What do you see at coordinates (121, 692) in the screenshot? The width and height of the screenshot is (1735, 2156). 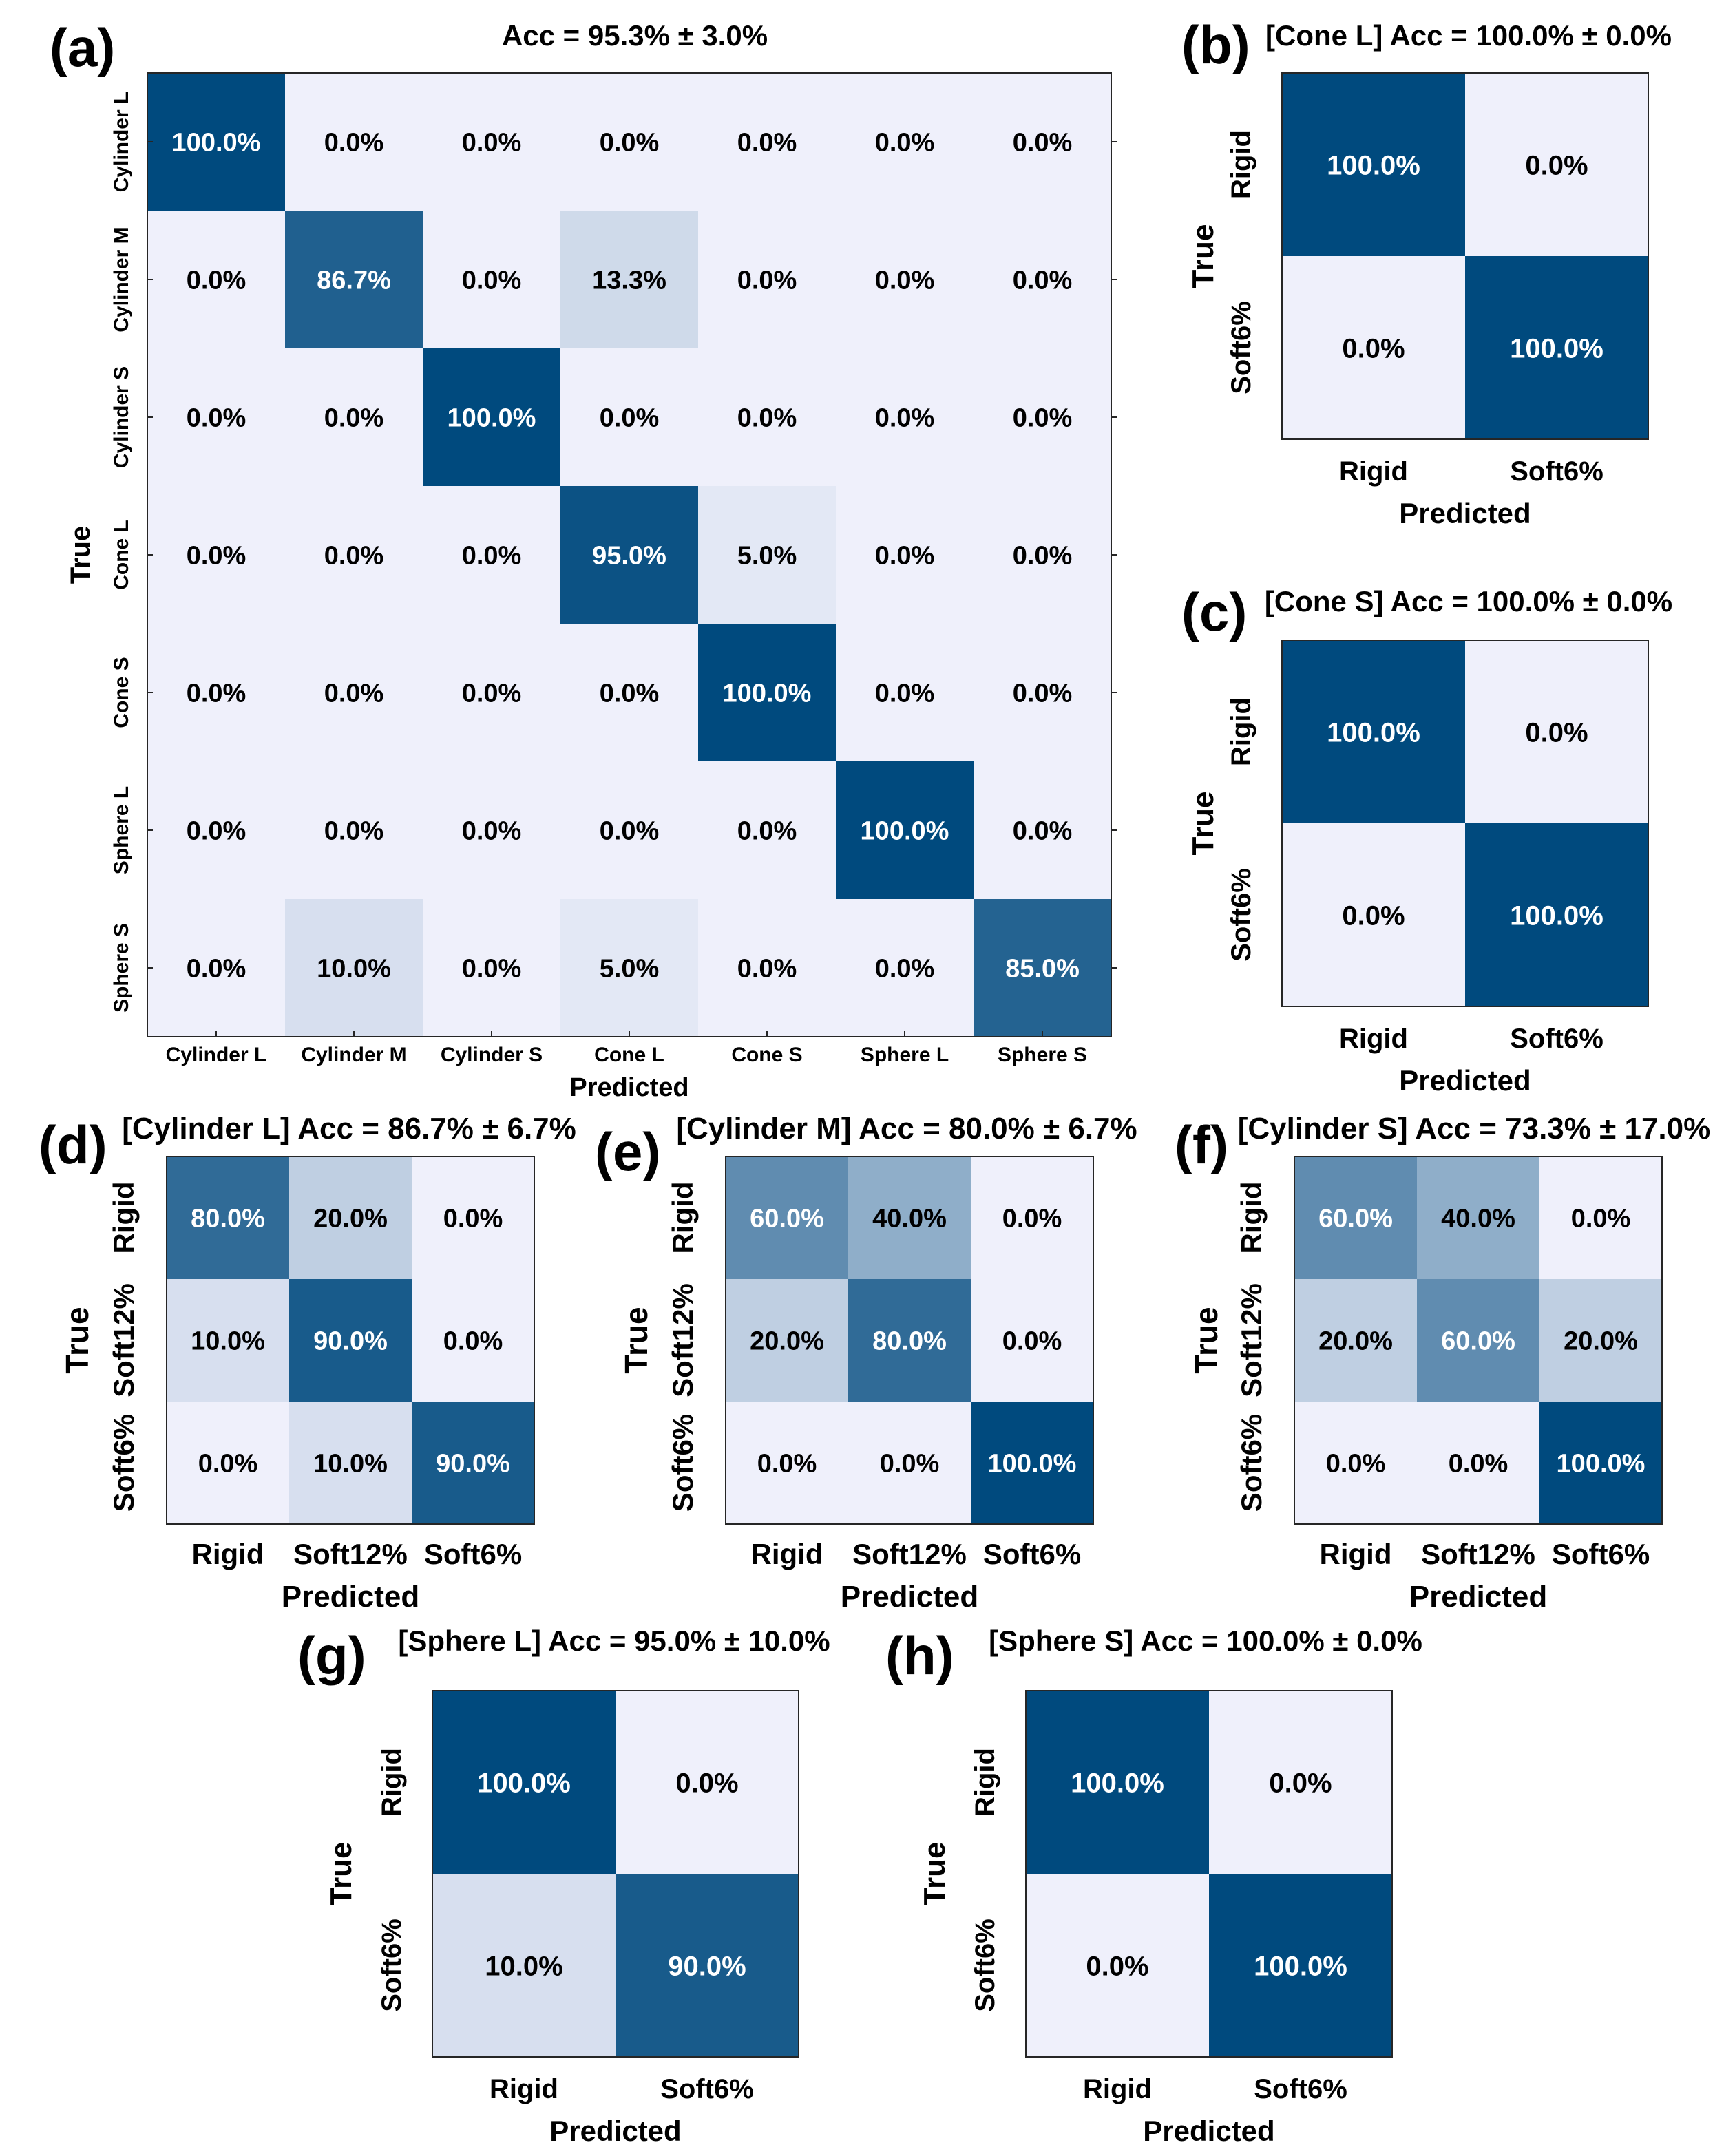 I see `y-tick-label: Cone S` at bounding box center [121, 692].